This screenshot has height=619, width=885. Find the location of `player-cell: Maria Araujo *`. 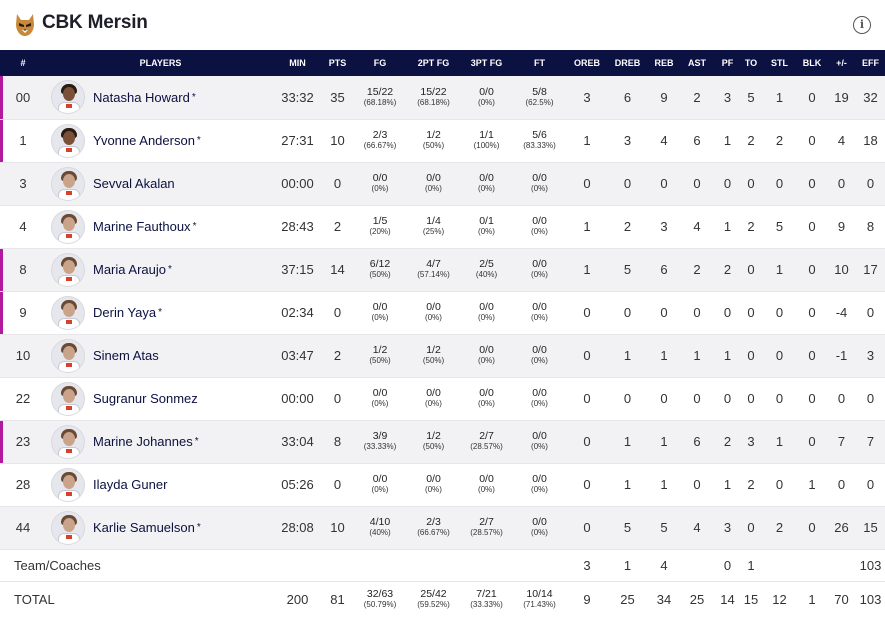

player-cell: Maria Araujo * is located at coordinates (160, 269).